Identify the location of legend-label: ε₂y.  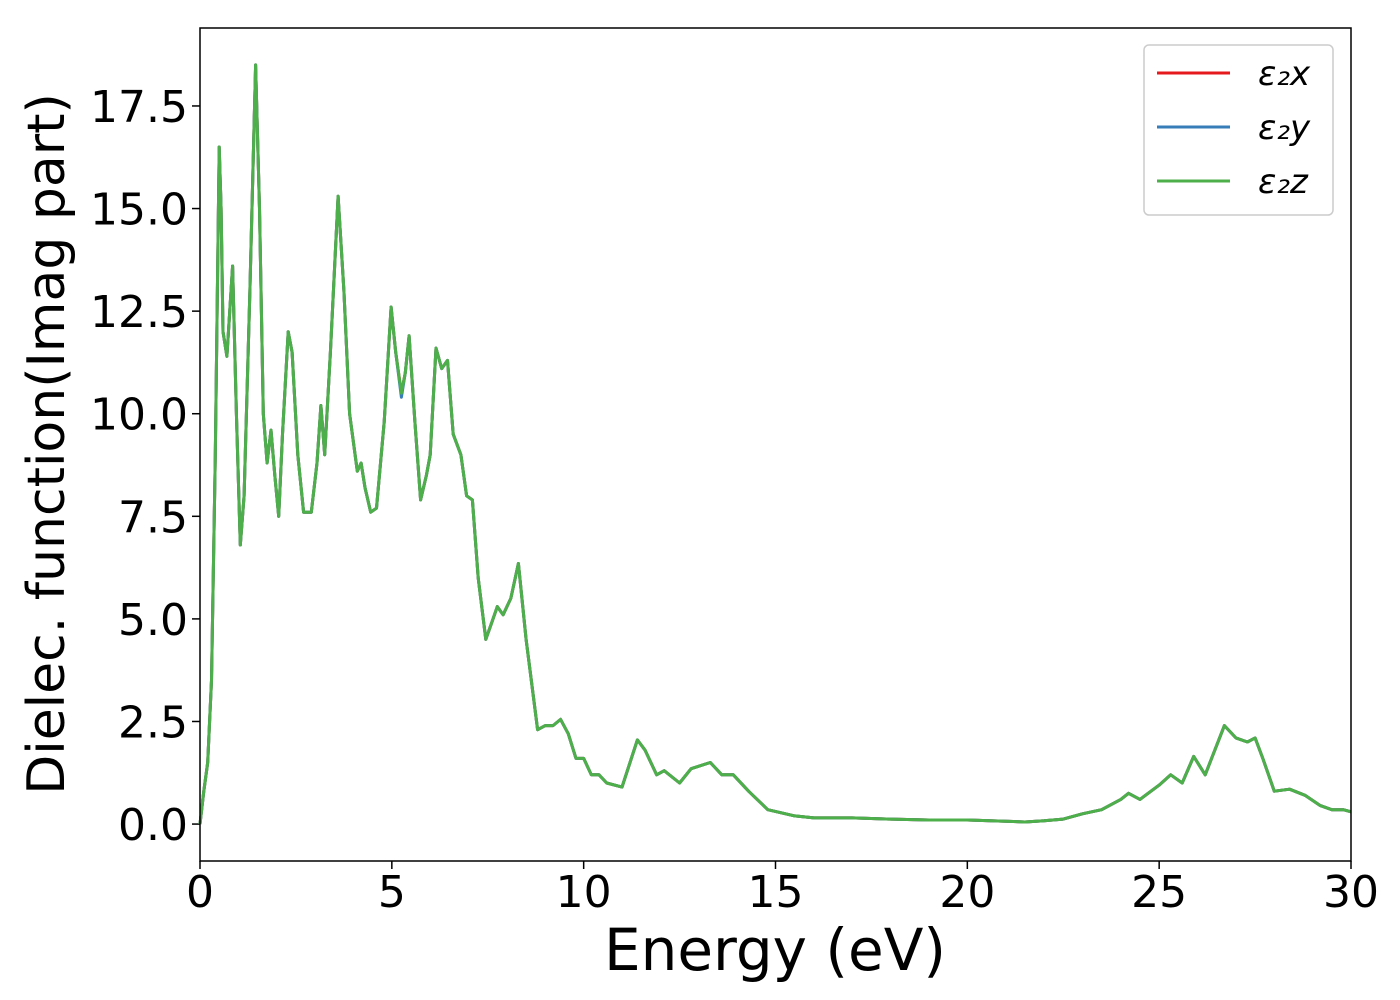
(1284, 128).